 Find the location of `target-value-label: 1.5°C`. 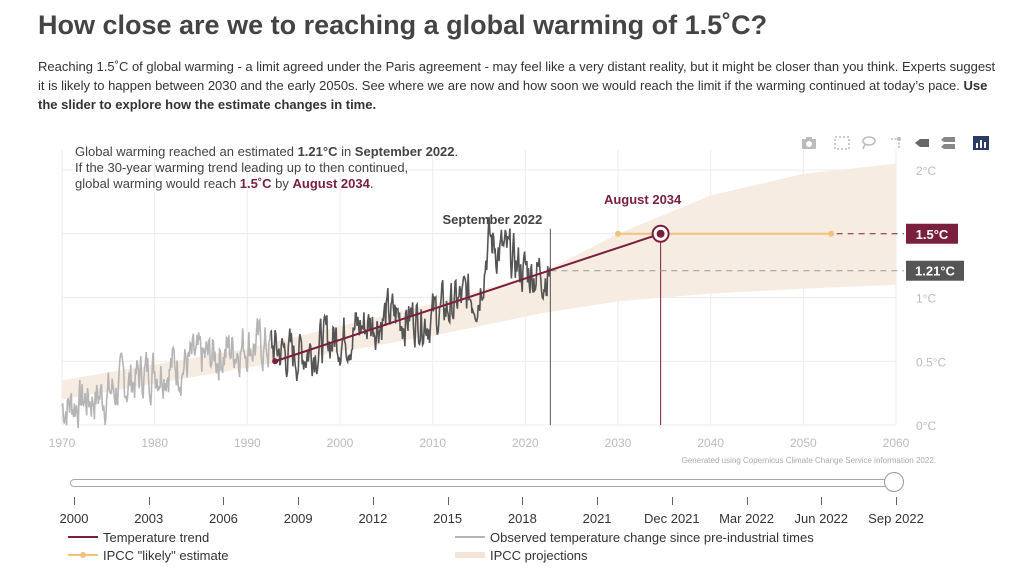

target-value-label: 1.5°C is located at coordinates (932, 234).